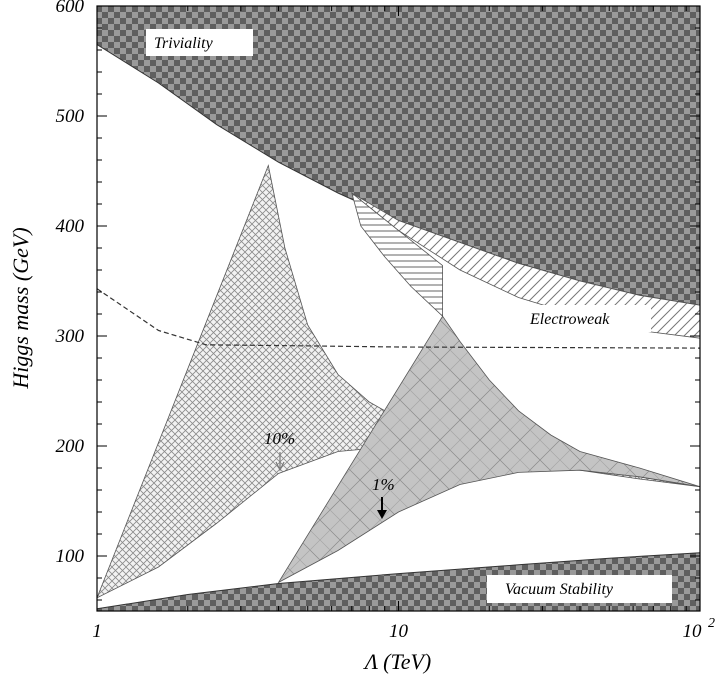 Image resolution: width=725 pixels, height=678 pixels. What do you see at coordinates (382, 514) in the screenshot?
I see `one-percent-arrowhead` at bounding box center [382, 514].